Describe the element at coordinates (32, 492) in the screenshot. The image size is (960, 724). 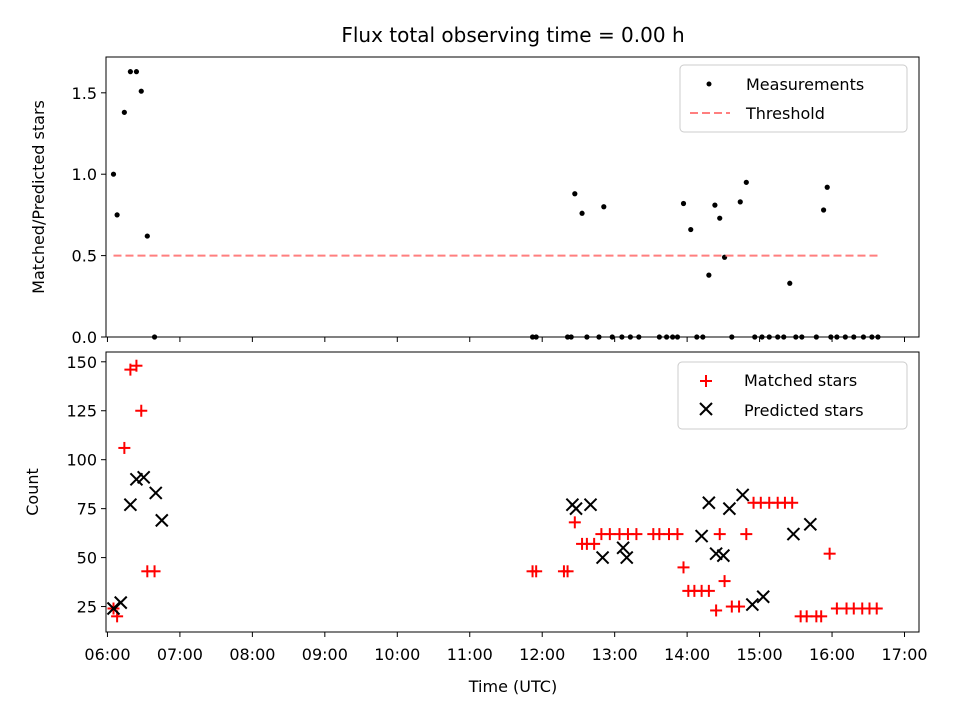
I see `bottom-y-axis-label: Count` at that location.